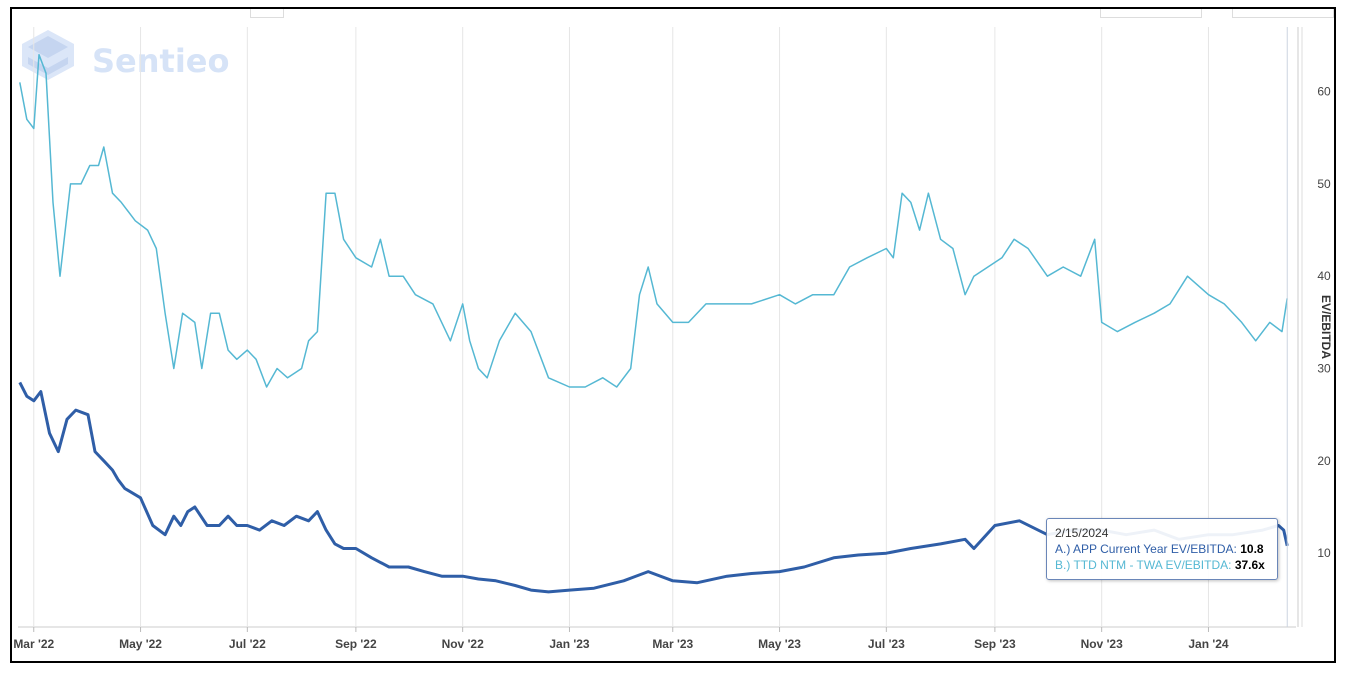 The image size is (1348, 674). Describe the element at coordinates (1252, 549) in the screenshot. I see `tooltip-series-a-value: 10.8` at that location.